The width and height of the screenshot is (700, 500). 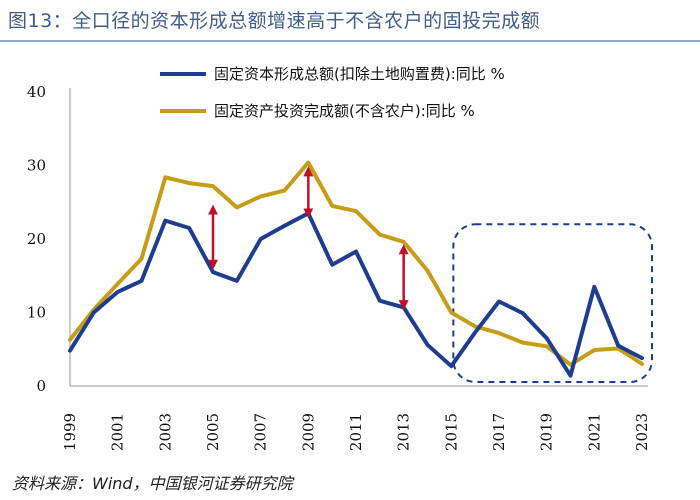 I want to click on y-tick-label: 20, so click(x=36, y=239).